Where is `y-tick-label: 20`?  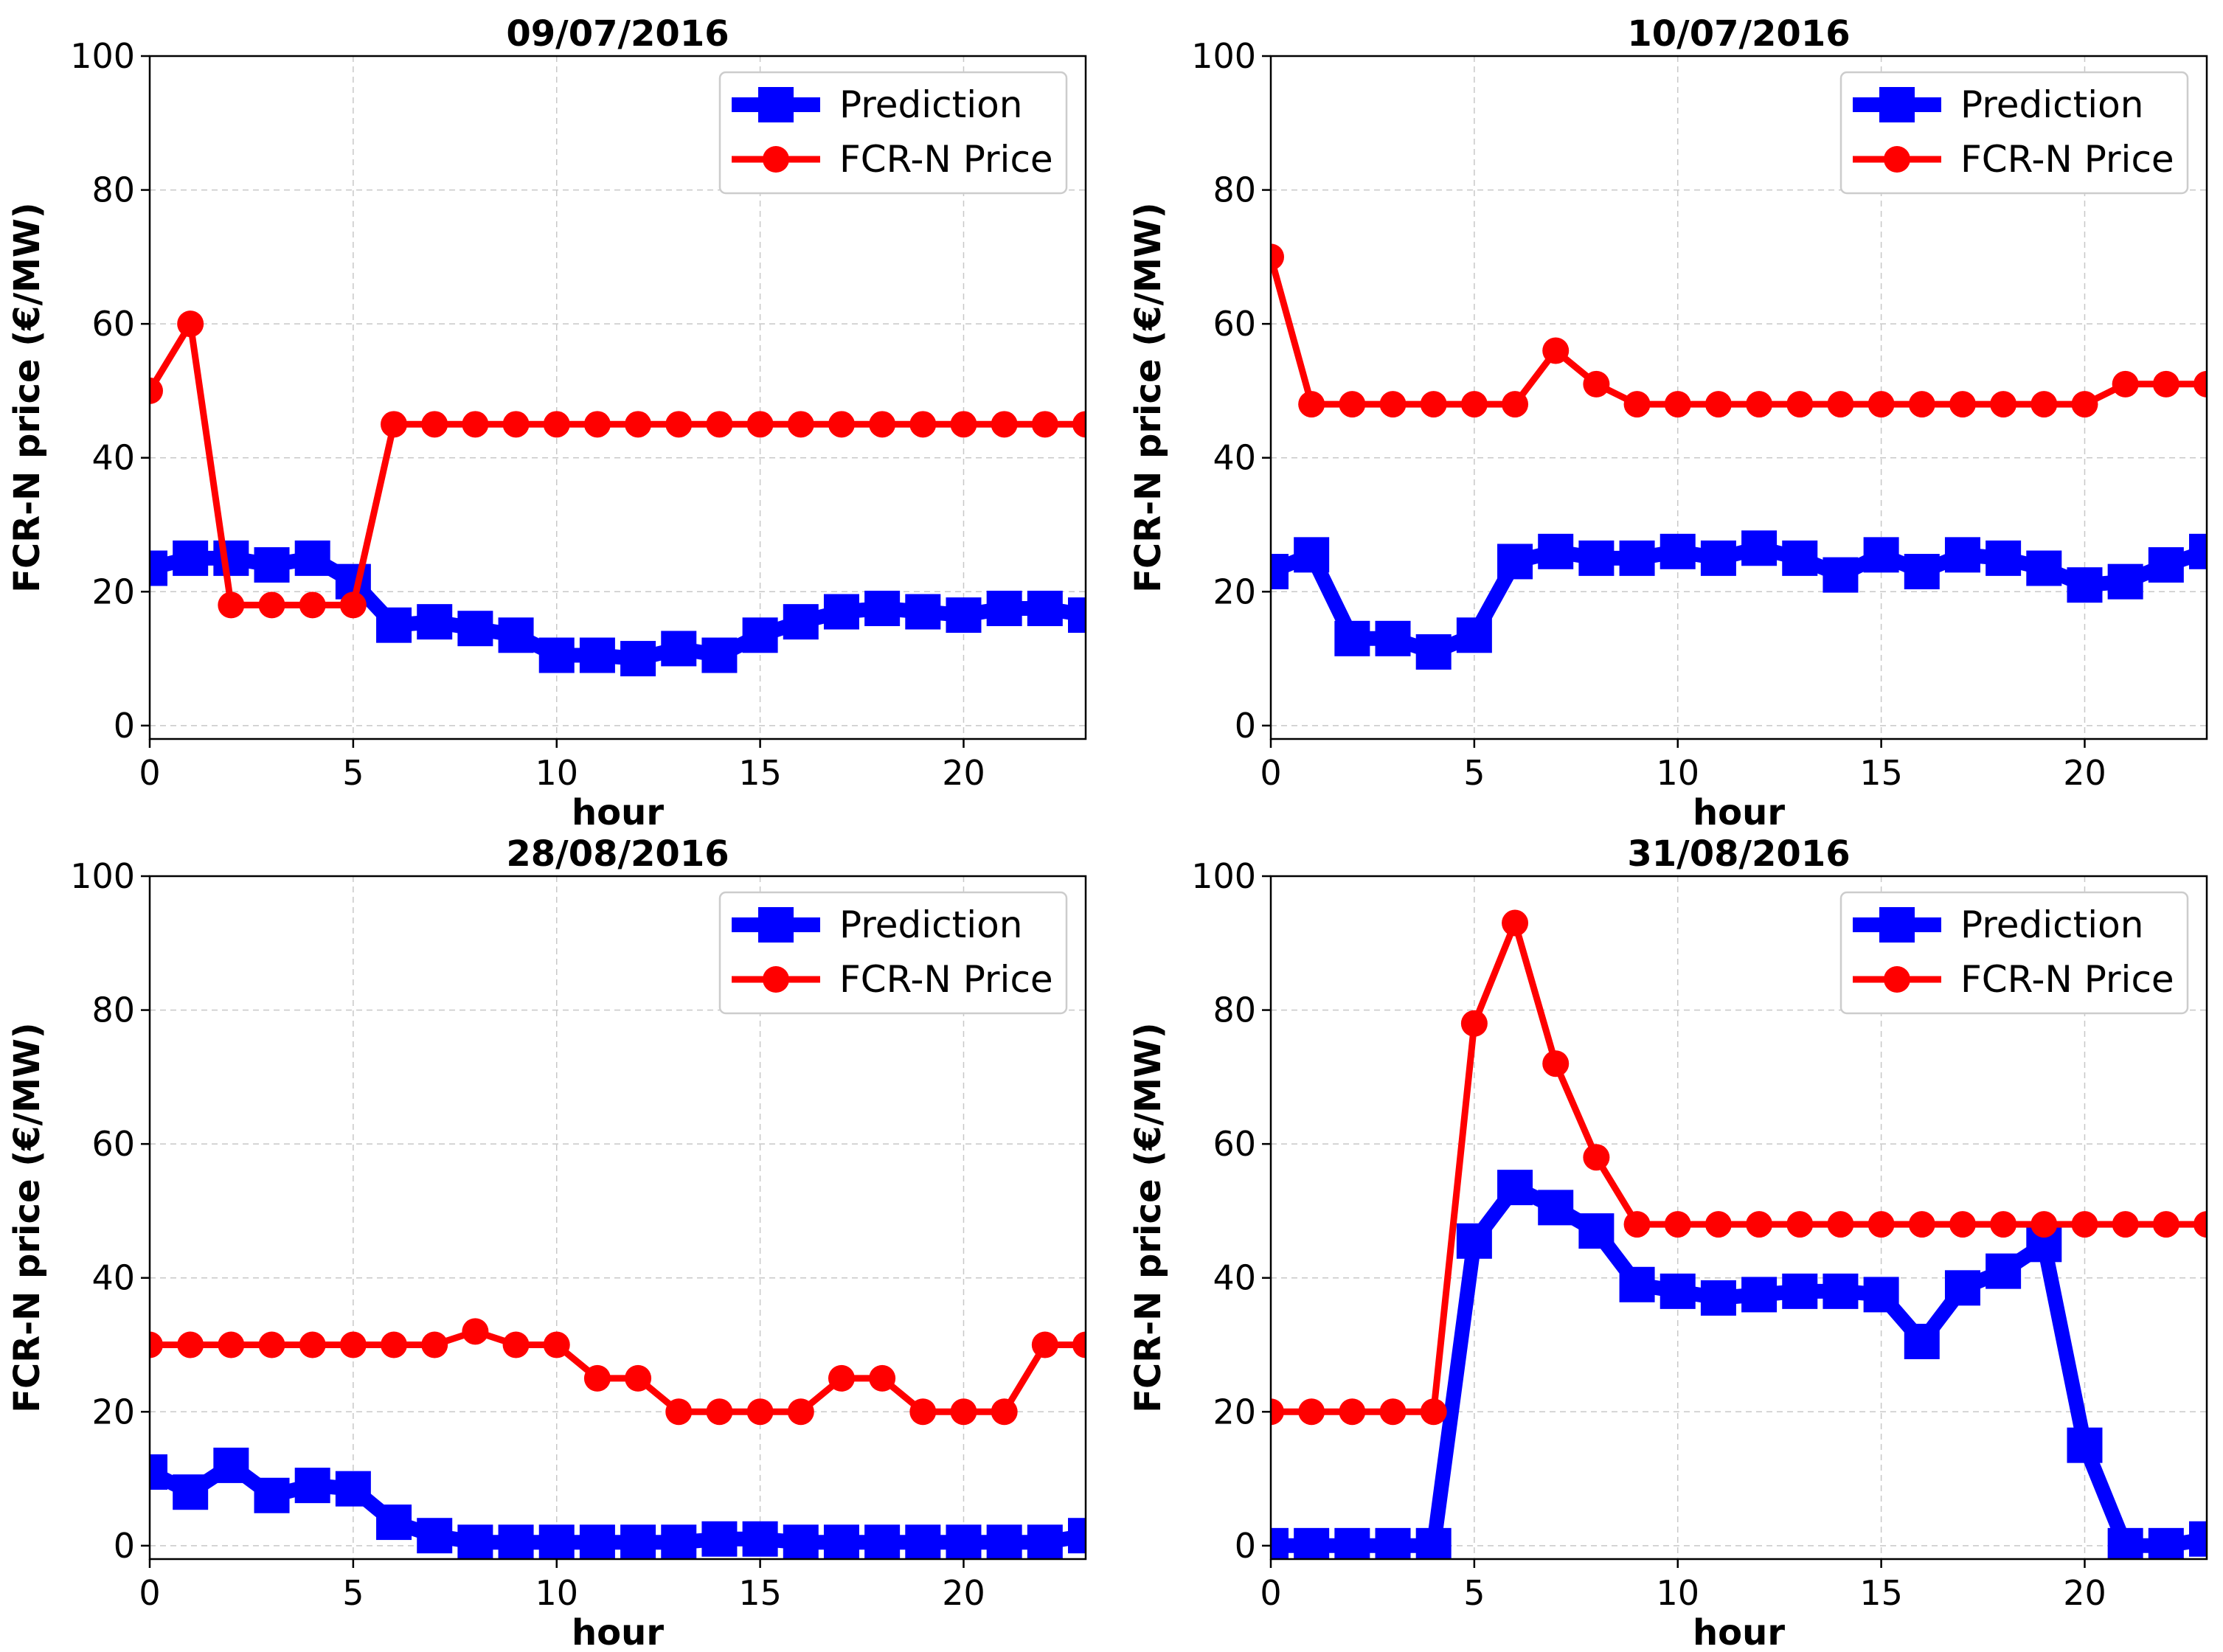
y-tick-label: 20 is located at coordinates (113, 591).